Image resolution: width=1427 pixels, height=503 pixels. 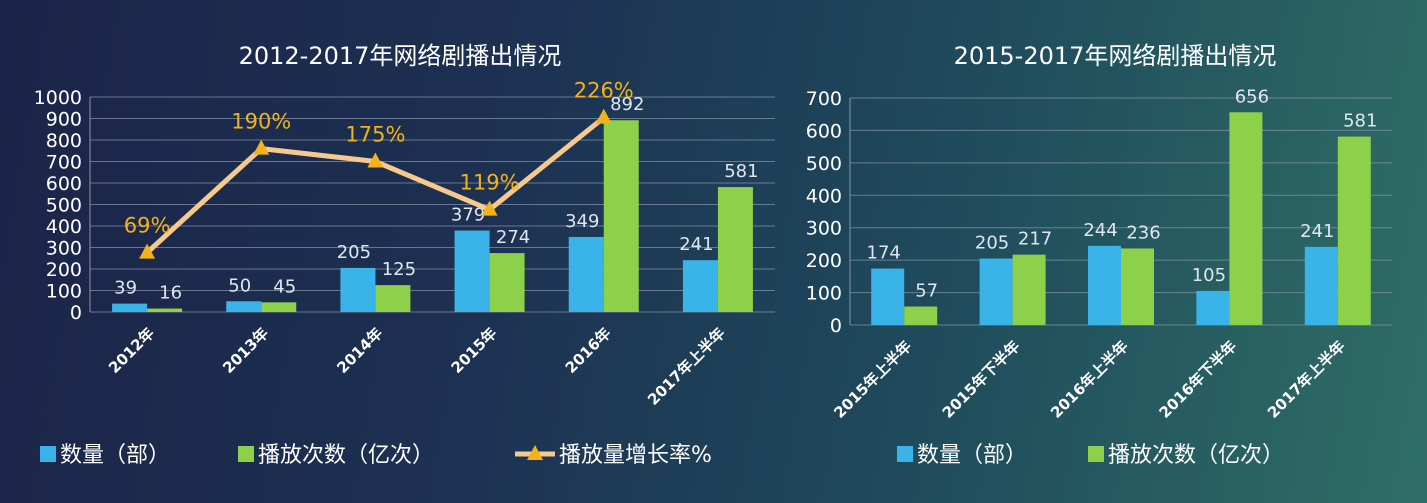 What do you see at coordinates (64, 120) in the screenshot?
I see `y-tick-label: 900` at bounding box center [64, 120].